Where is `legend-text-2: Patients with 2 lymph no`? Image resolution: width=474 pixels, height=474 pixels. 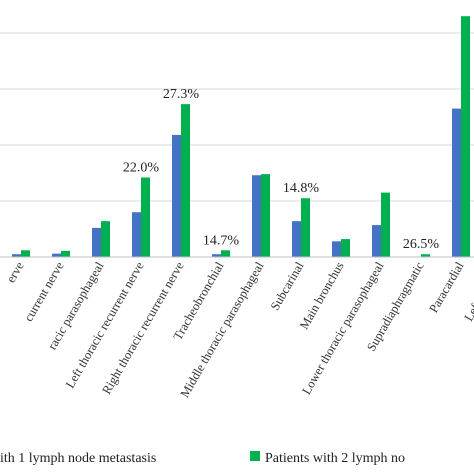 legend-text-2: Patients with 2 lymph no is located at coordinates (335, 458).